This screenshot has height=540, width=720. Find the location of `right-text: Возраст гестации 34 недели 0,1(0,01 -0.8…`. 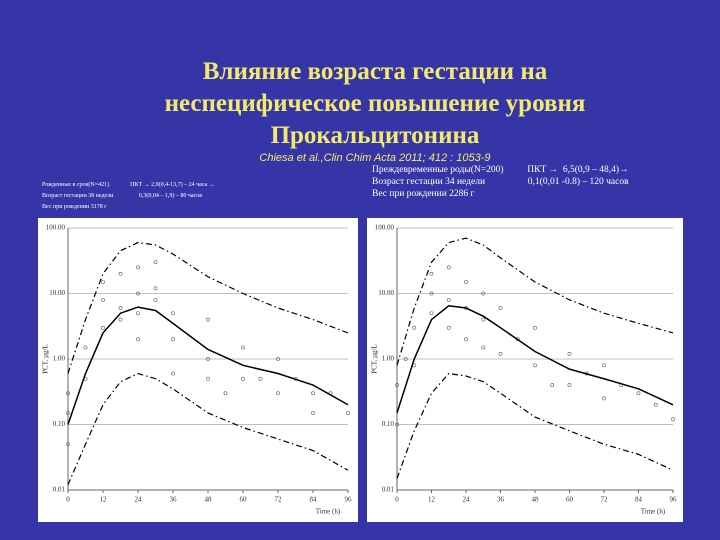

right-text: Возраст гестации 34 недели 0,1(0,01 -0.8… is located at coordinates (500, 182).